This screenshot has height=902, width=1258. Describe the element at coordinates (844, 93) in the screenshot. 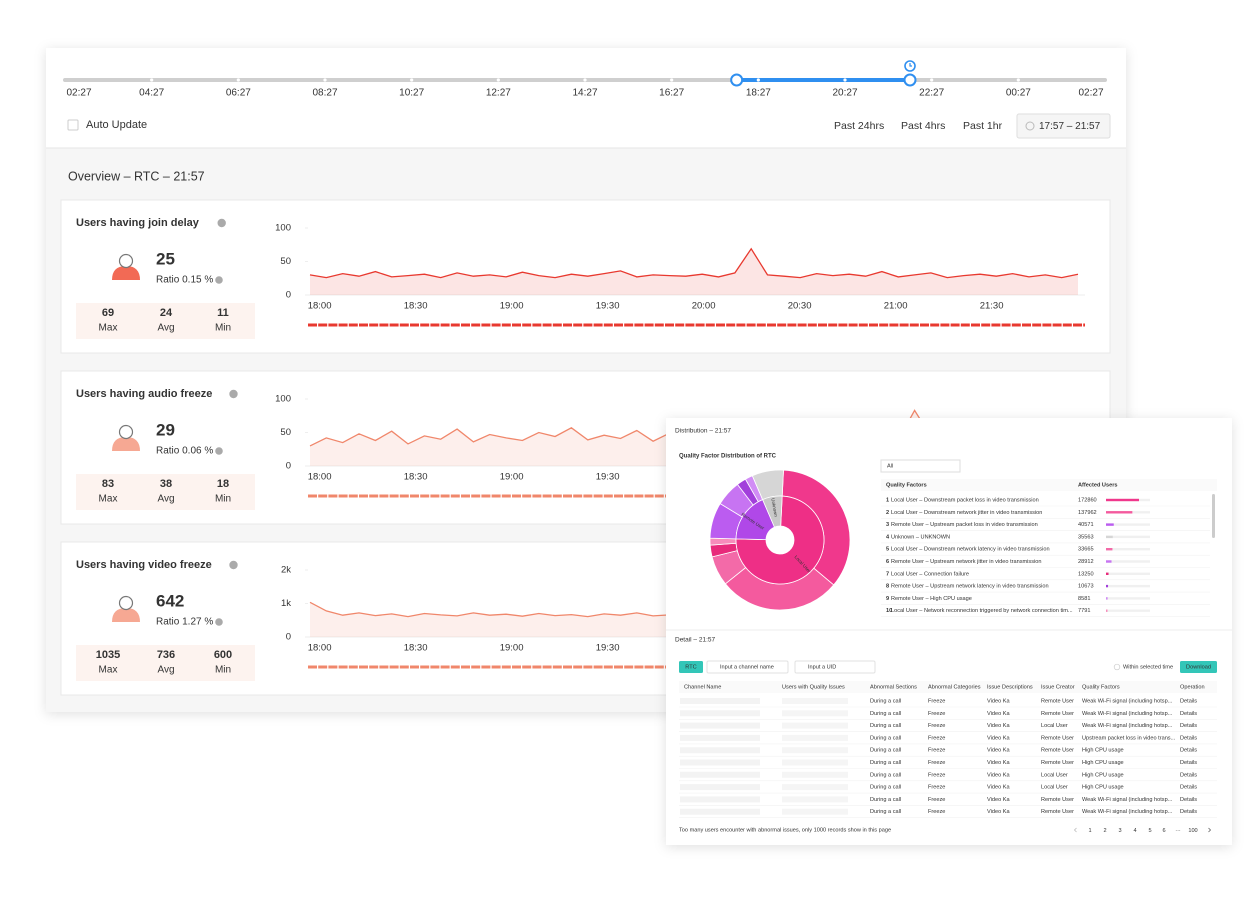

I see `timeline-label: 20:27` at that location.